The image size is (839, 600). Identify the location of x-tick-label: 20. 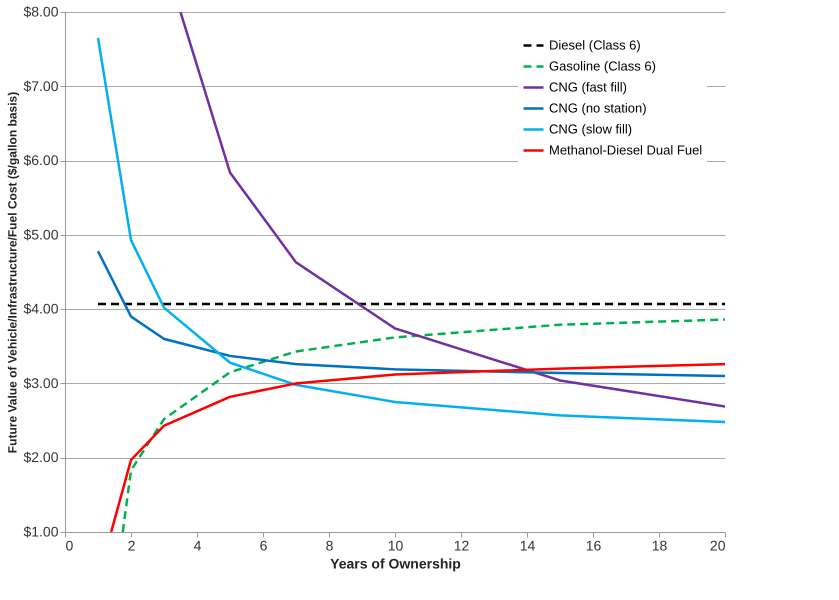
(718, 546).